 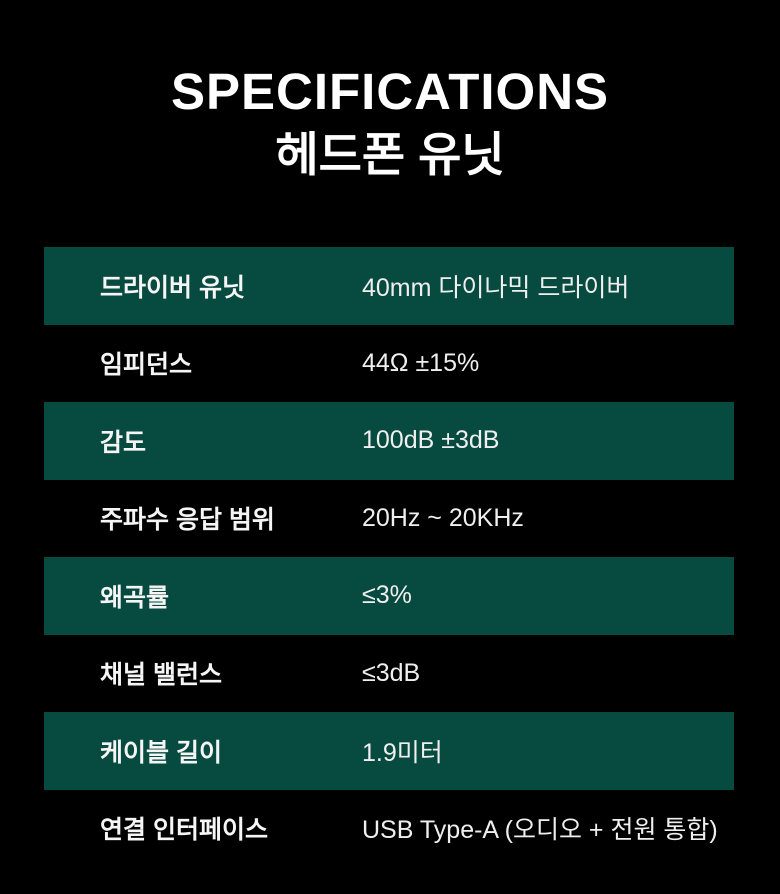 What do you see at coordinates (123, 442) in the screenshot?
I see `spec-label: 감도` at bounding box center [123, 442].